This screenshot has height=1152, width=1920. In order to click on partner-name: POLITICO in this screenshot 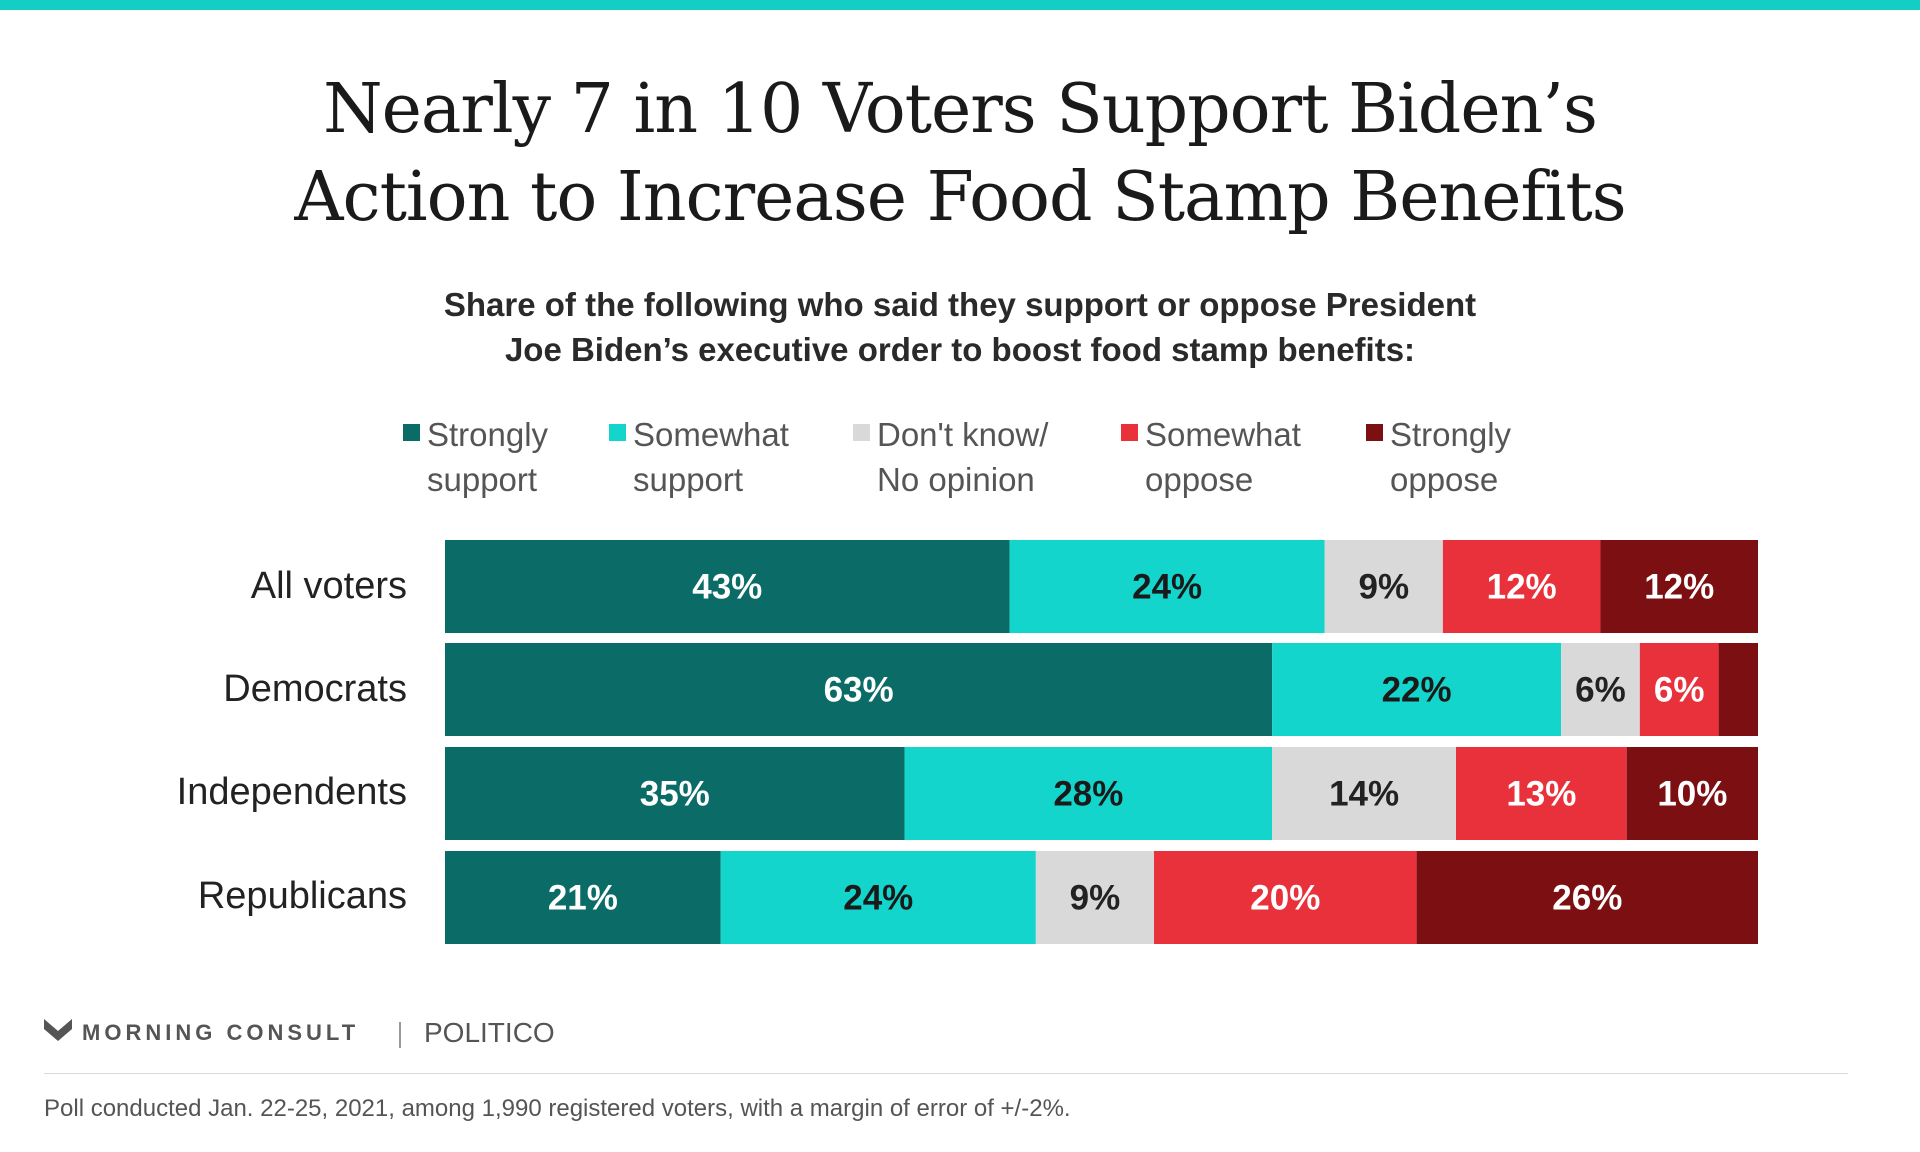, I will do `click(489, 1032)`.